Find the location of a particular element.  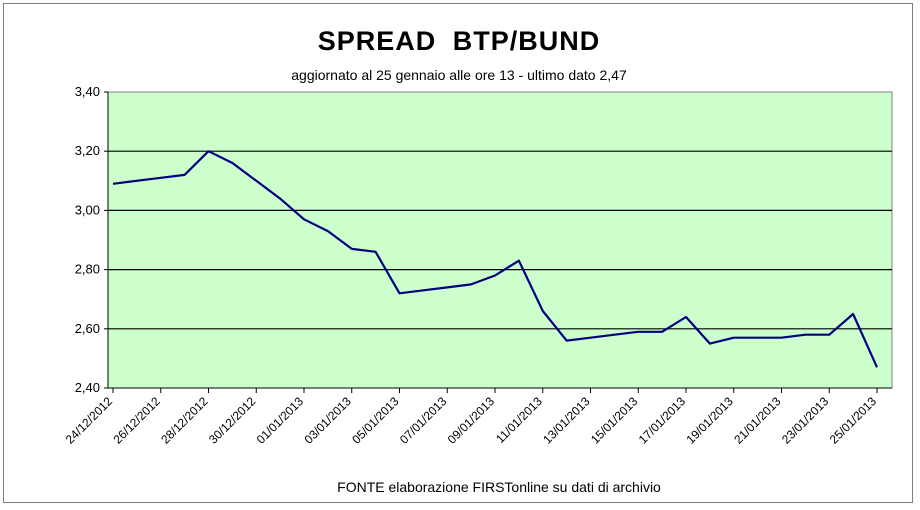

y-tick-label: 3,40 is located at coordinates (87, 91).